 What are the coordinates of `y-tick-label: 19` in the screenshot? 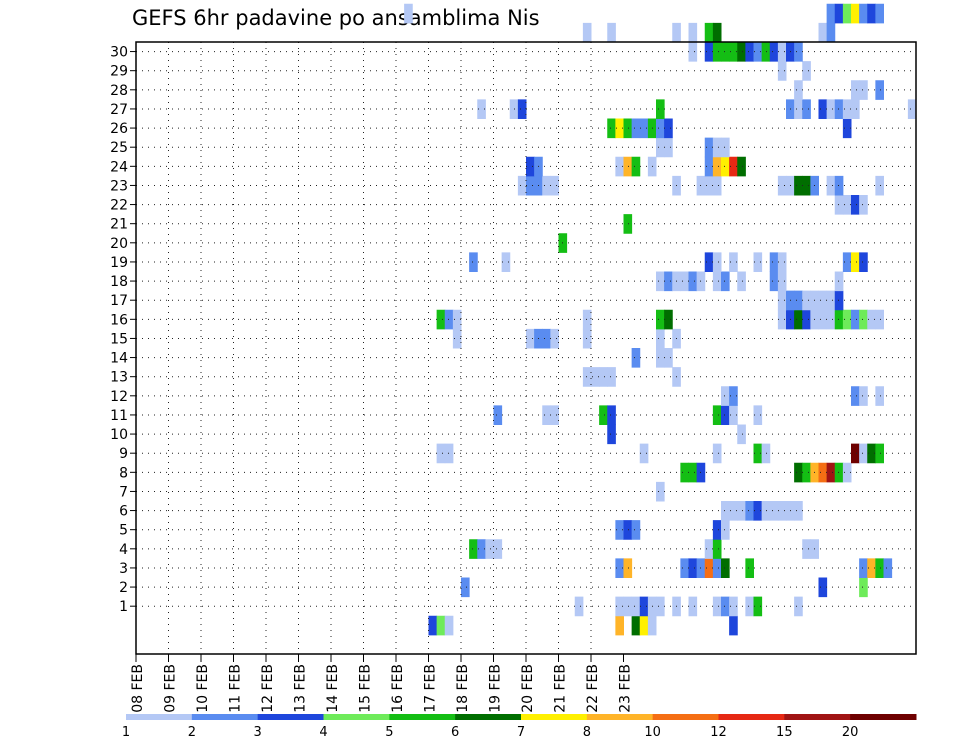 It's located at (119, 263).